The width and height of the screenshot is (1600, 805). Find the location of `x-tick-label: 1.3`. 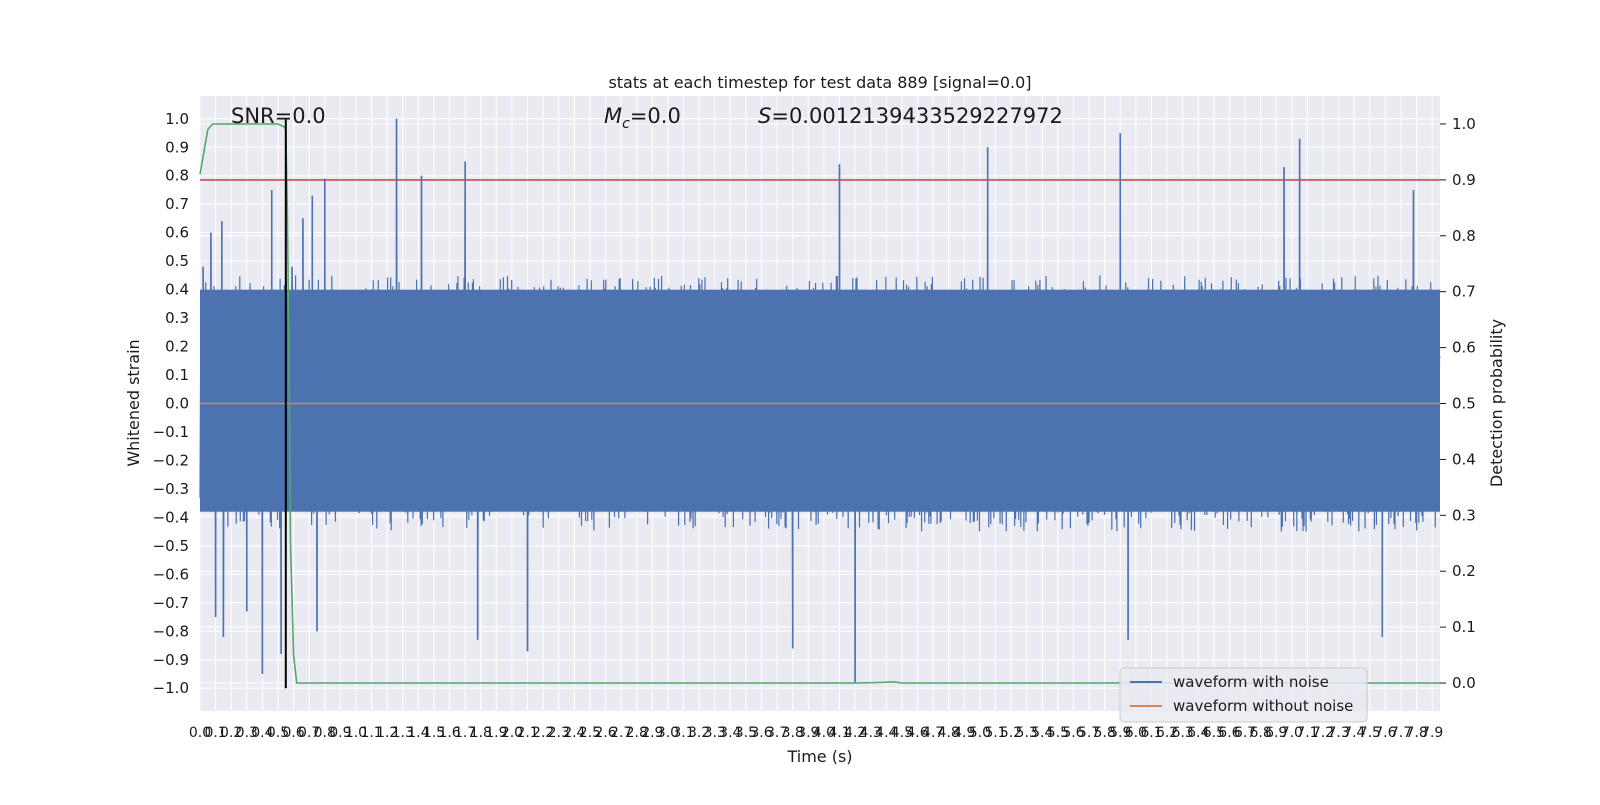

x-tick-label: 1.3 is located at coordinates (403, 733).